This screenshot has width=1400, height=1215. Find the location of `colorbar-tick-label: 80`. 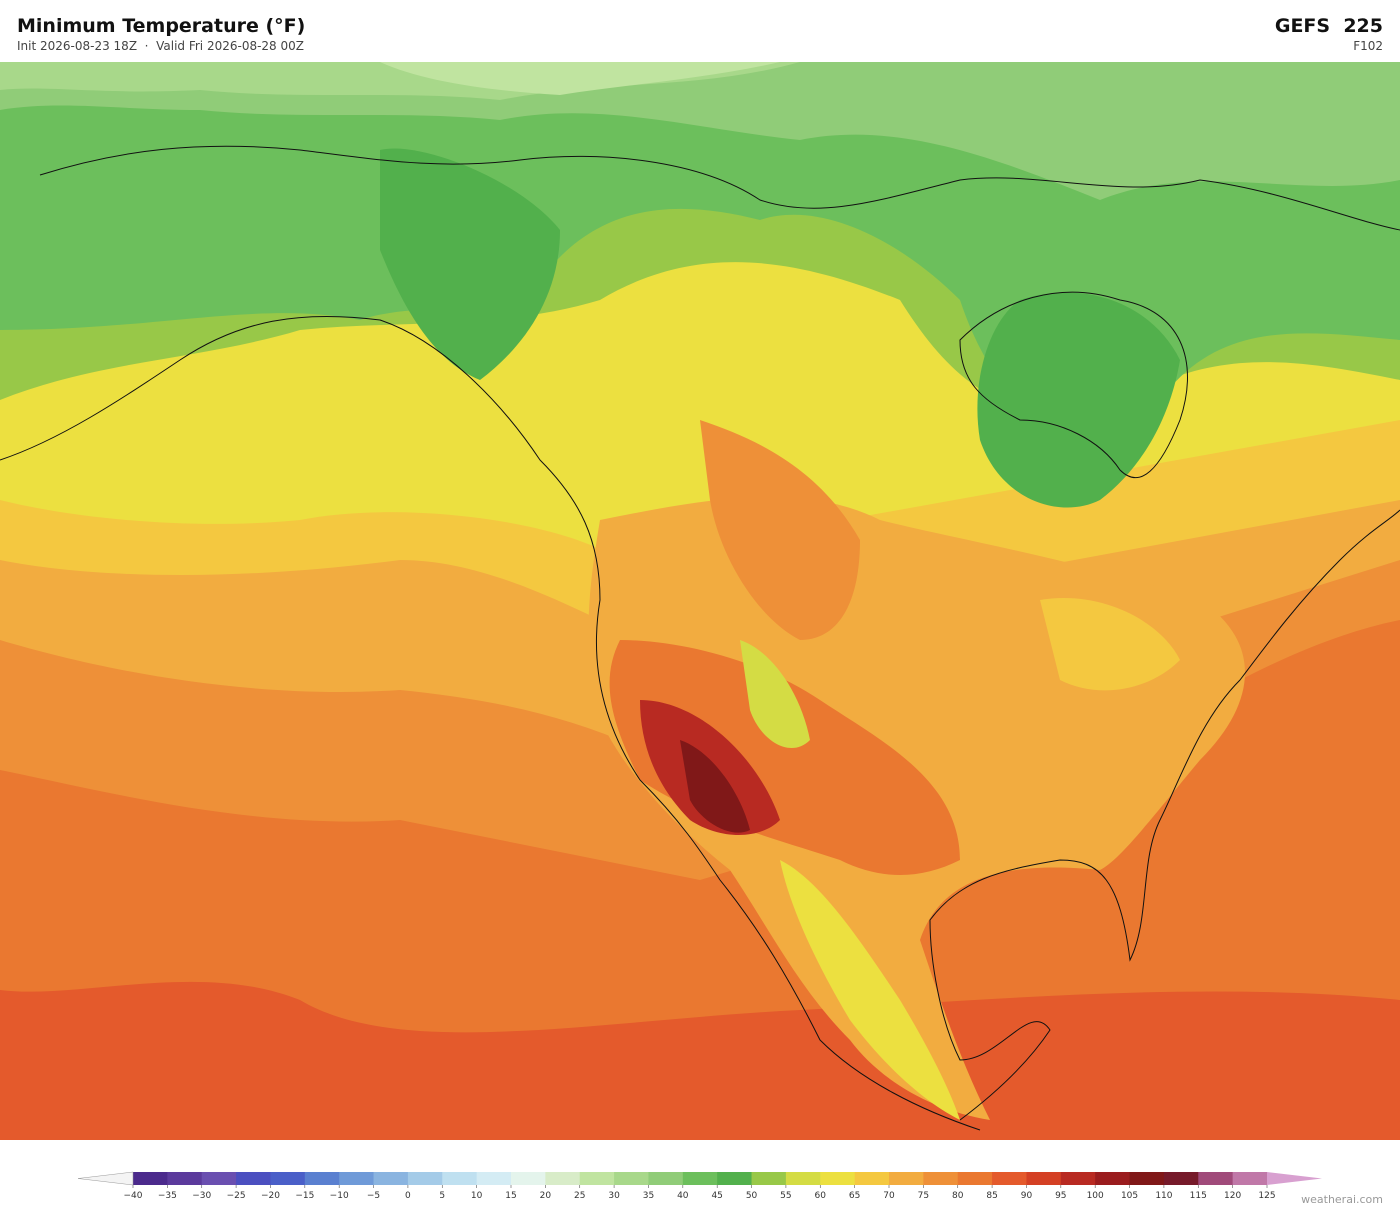

colorbar-tick-label: 80 is located at coordinates (958, 1196).